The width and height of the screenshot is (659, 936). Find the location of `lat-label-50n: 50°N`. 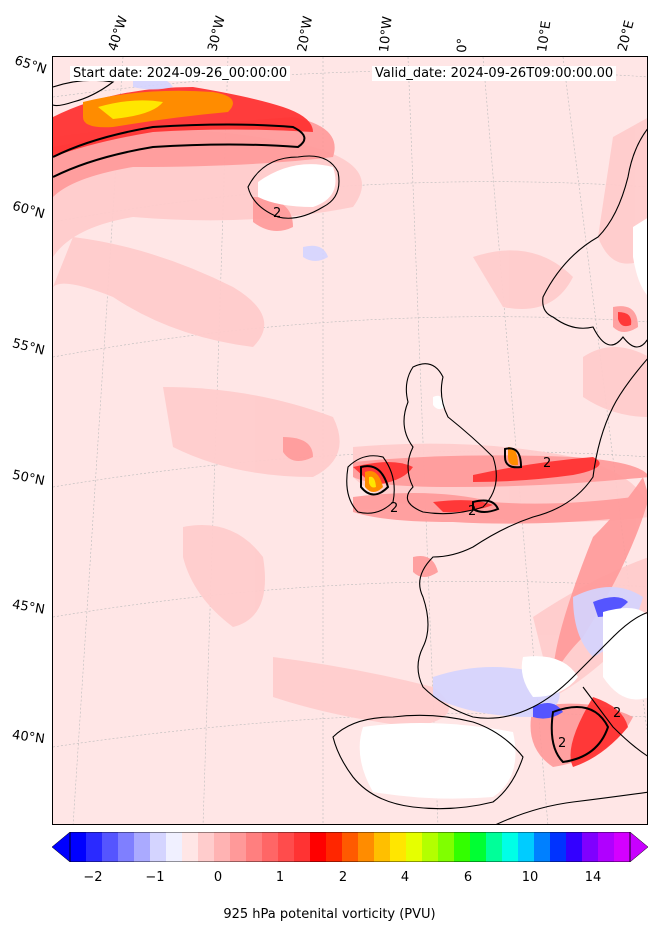

lat-label-50n: 50°N is located at coordinates (28, 478).